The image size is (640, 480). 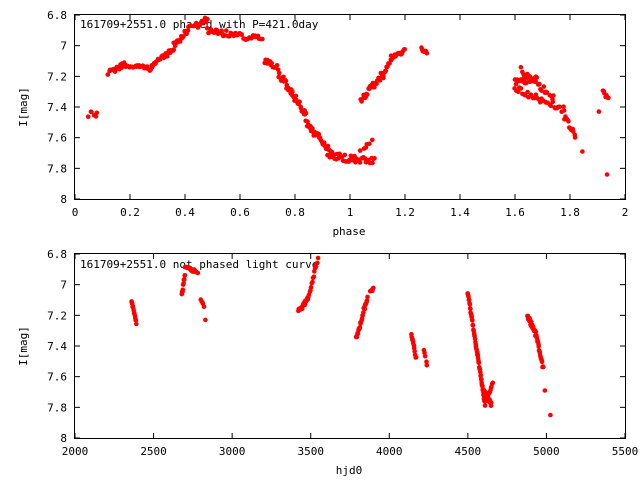 What do you see at coordinates (389, 451) in the screenshot?
I see `x-tick-label: 4000` at bounding box center [389, 451].